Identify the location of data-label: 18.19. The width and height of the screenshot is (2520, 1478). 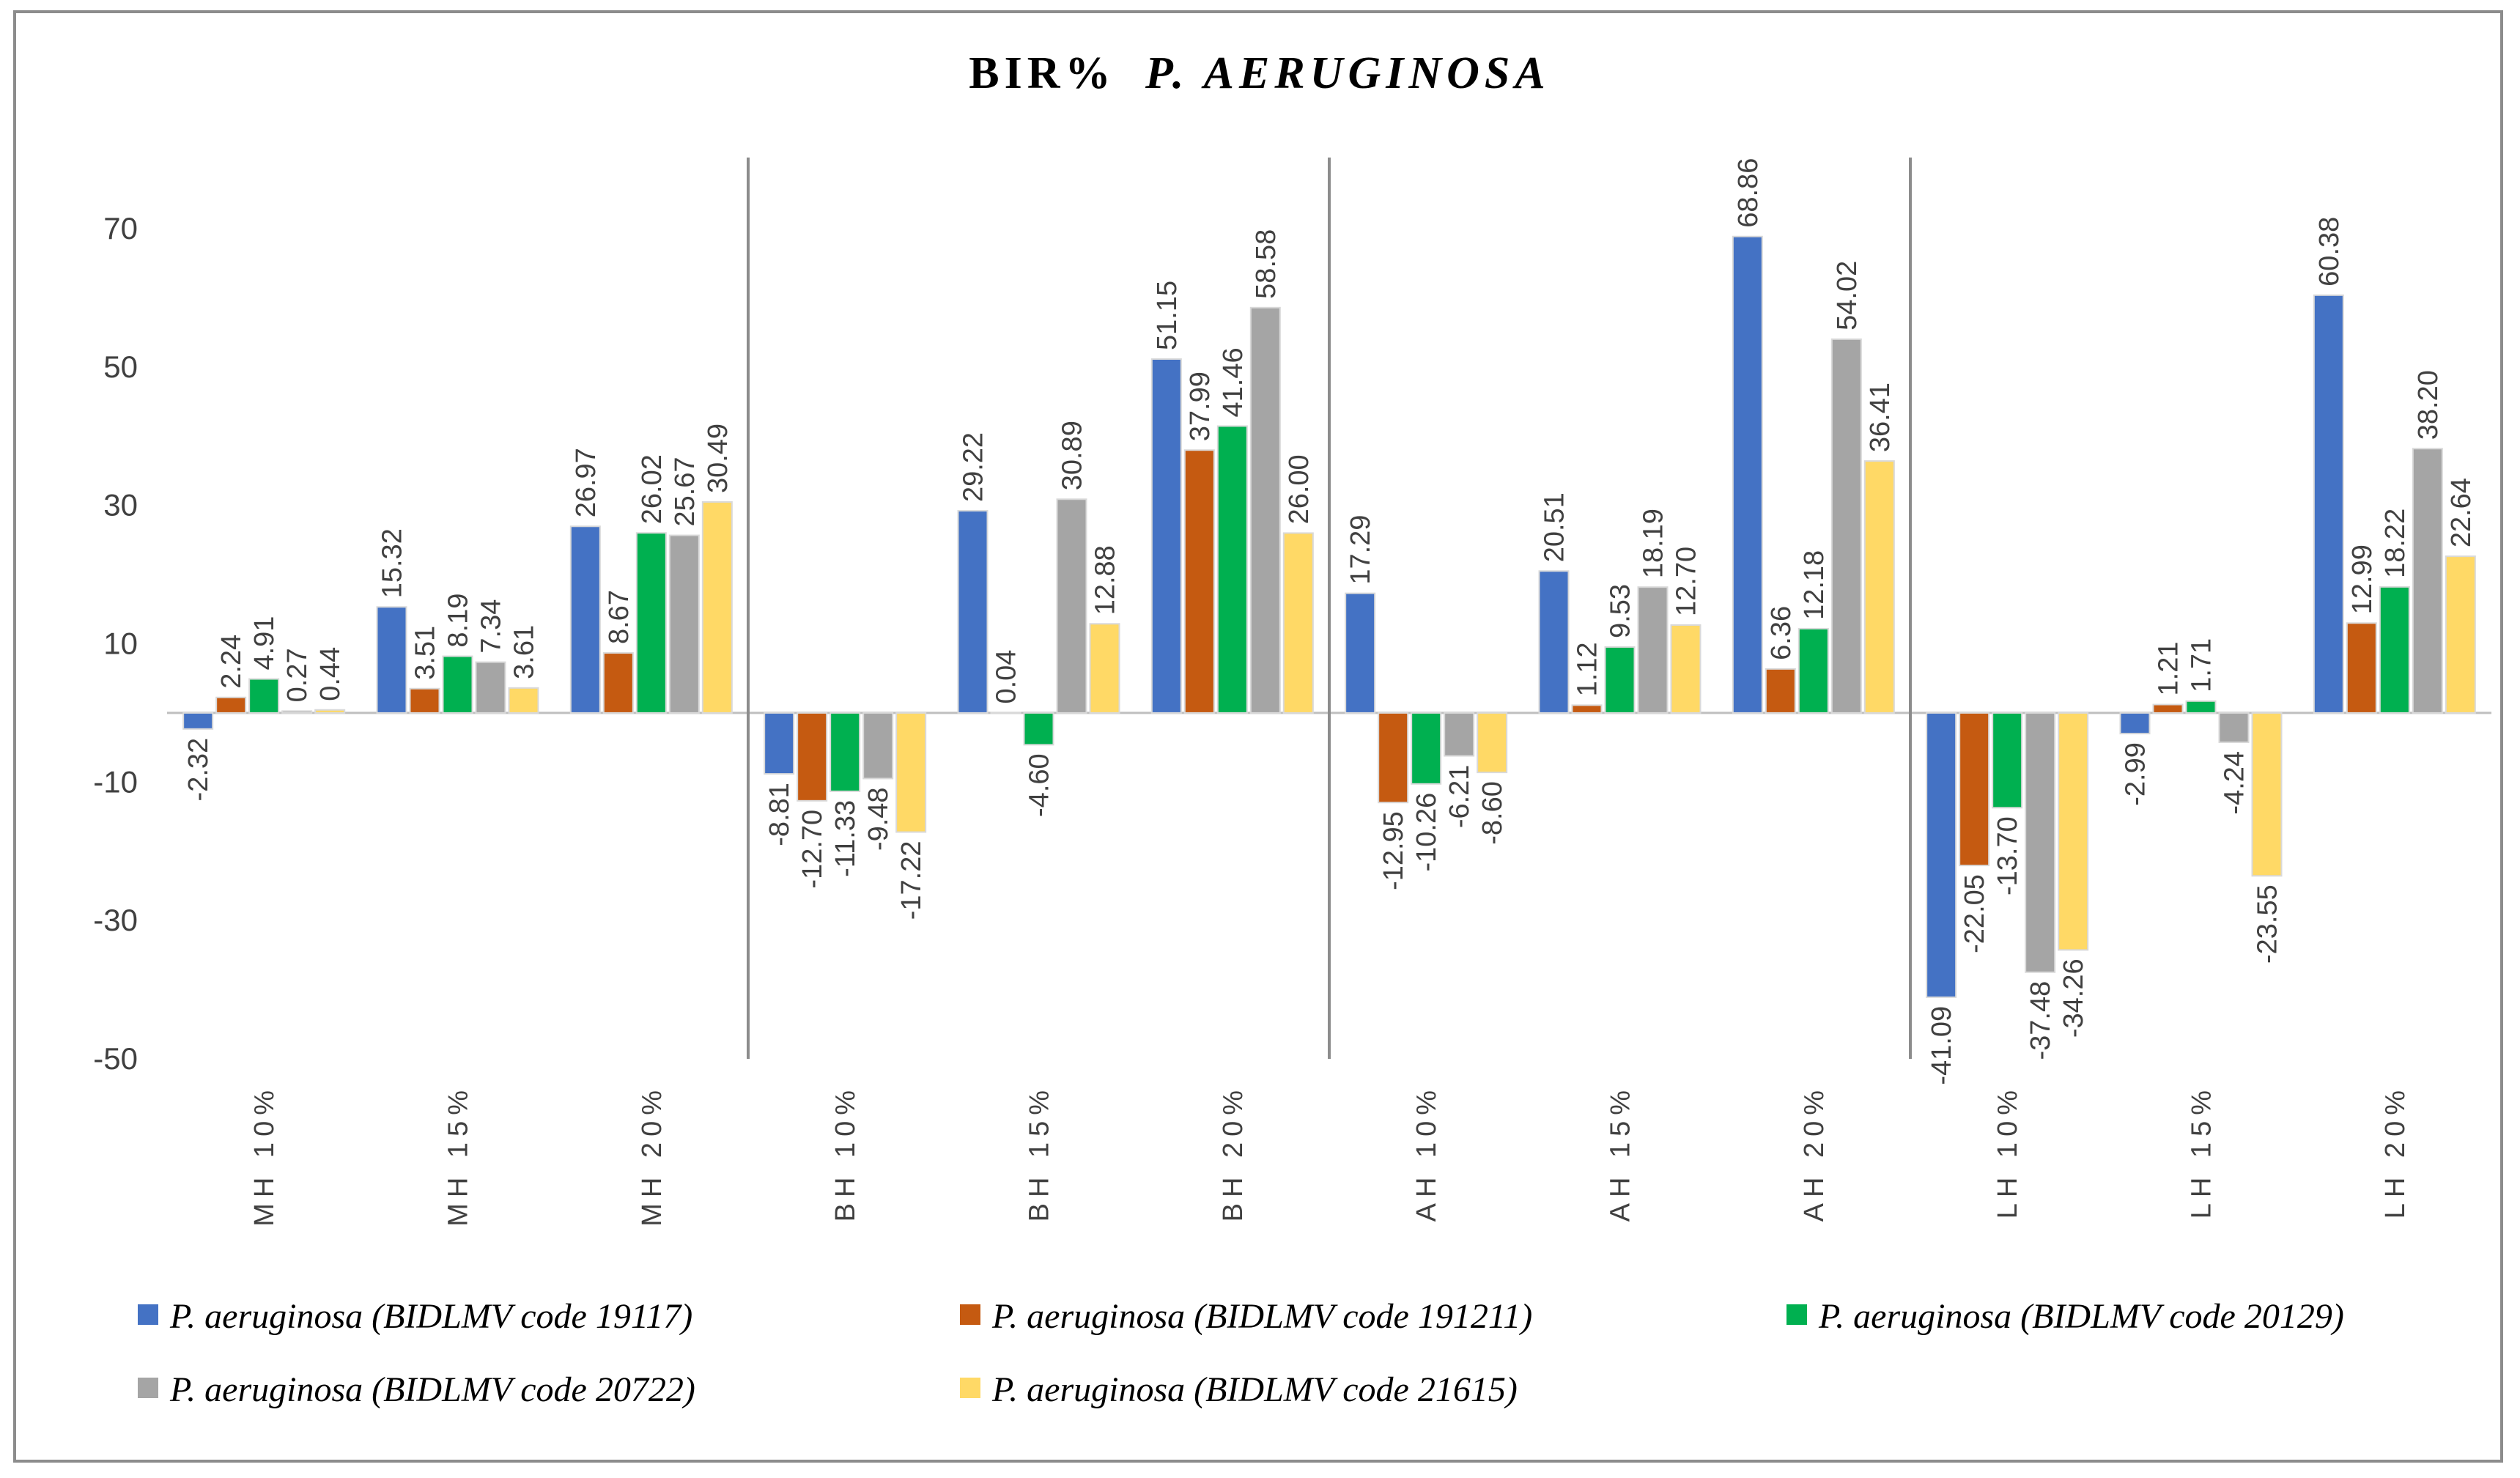
(1653, 543).